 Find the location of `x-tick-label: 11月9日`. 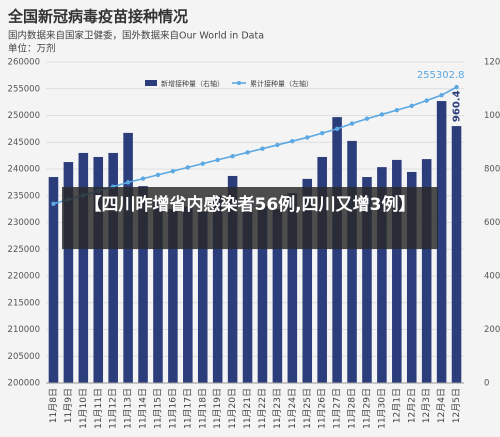

x-tick-label: 11月9日 is located at coordinates (68, 405).